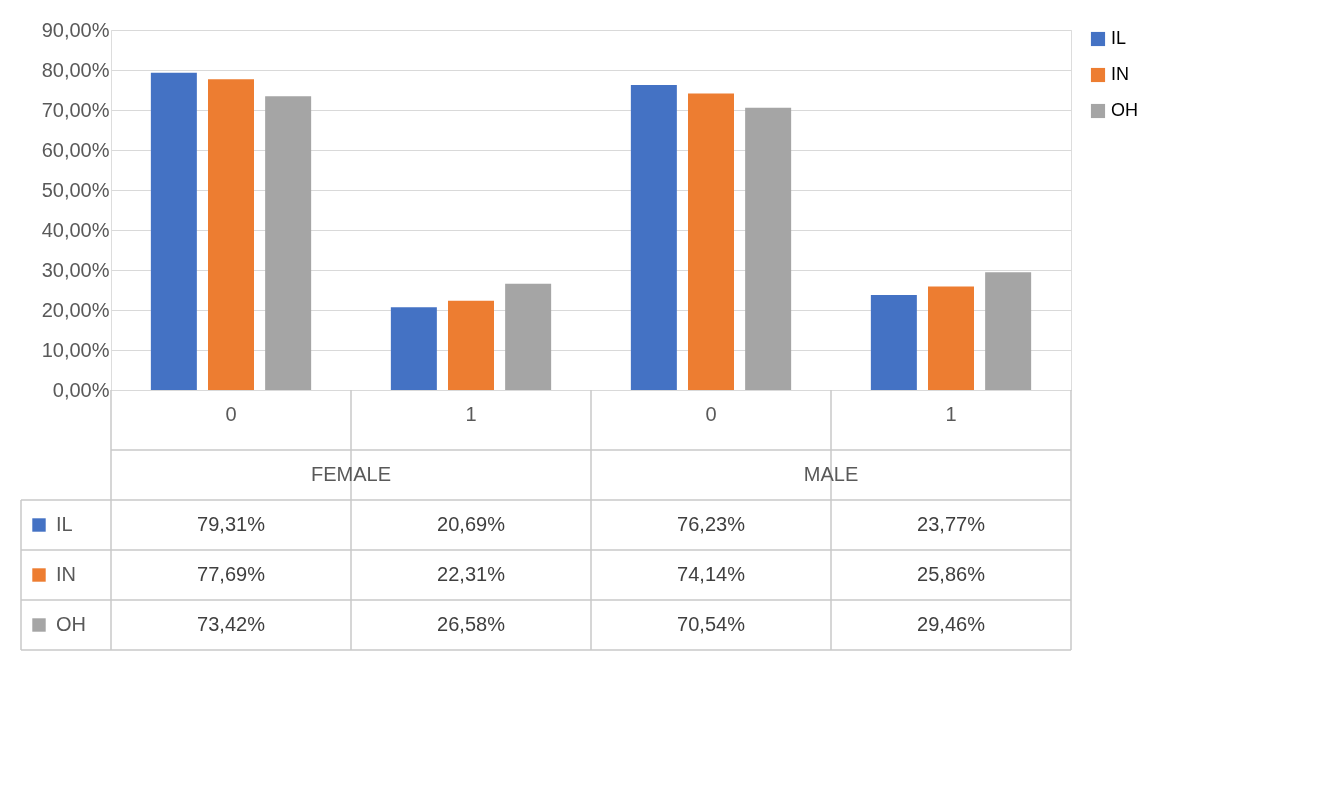  What do you see at coordinates (75, 109) in the screenshot?
I see `y-tick-label: 70,00%` at bounding box center [75, 109].